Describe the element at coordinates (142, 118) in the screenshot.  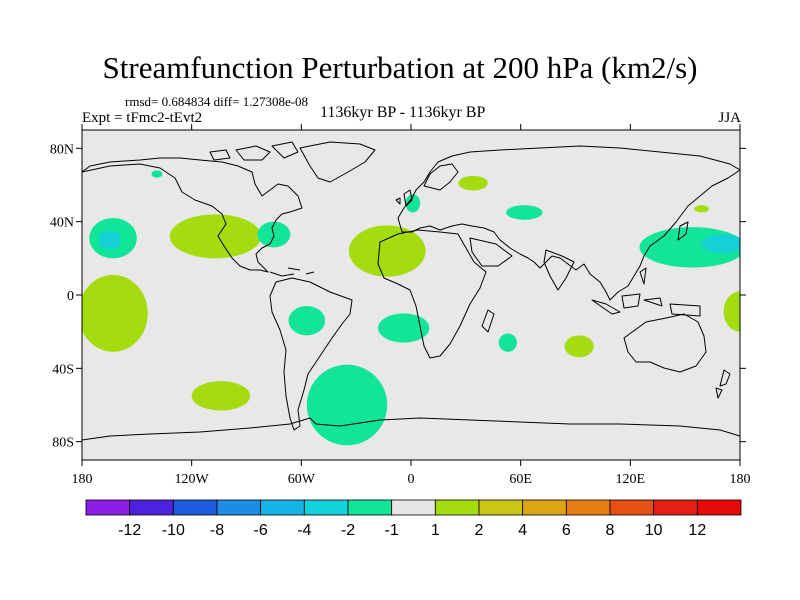
I see `experiment-label: Expt = tFmc2-tEvt2` at that location.